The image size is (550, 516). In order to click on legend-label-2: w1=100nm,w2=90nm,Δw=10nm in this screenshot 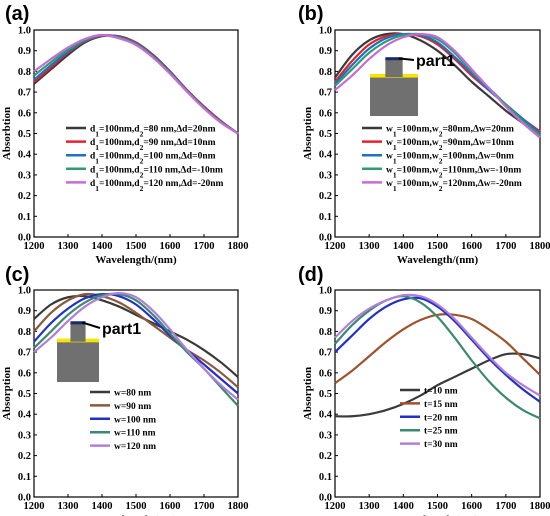, I will do `click(450, 145)`.